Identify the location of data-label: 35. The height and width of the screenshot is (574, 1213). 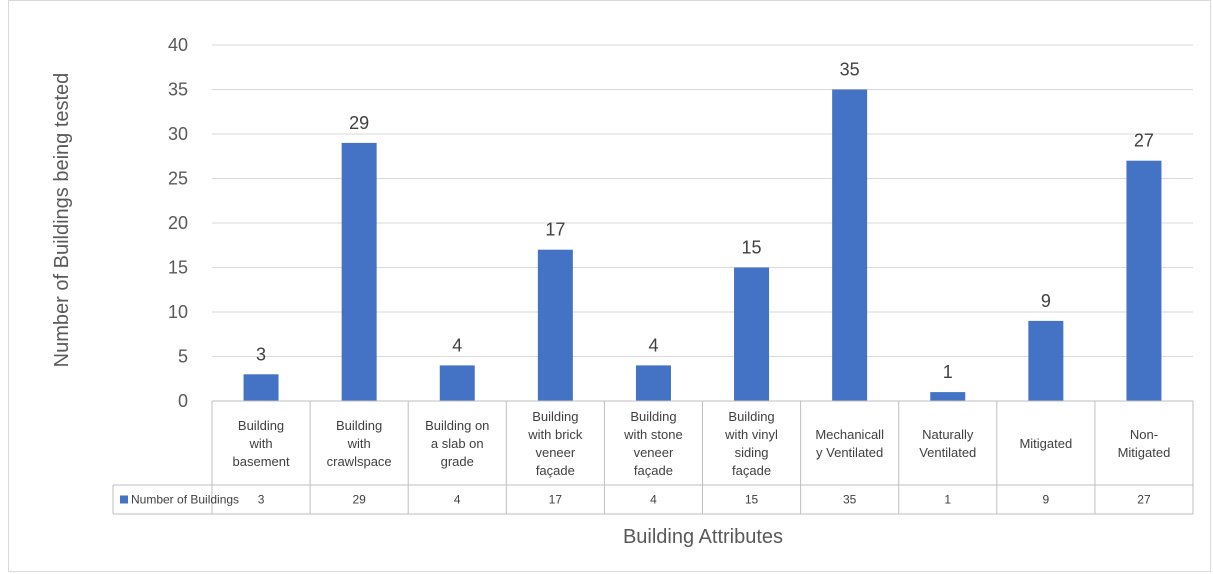
(850, 70).